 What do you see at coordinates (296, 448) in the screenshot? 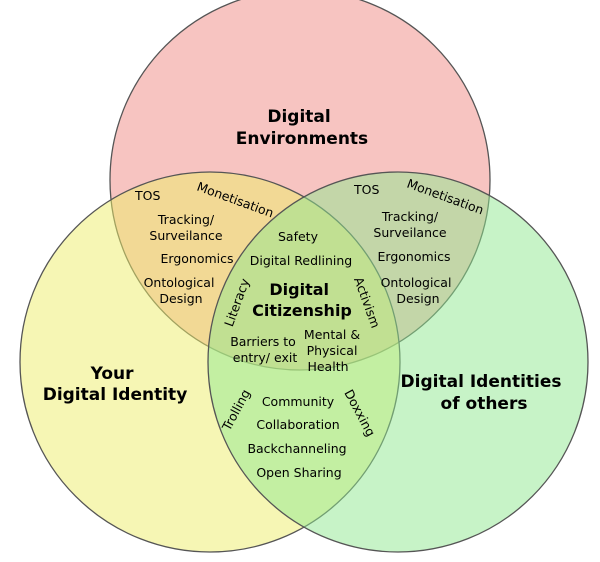
I see `you-others-item: Backchanneling` at bounding box center [296, 448].